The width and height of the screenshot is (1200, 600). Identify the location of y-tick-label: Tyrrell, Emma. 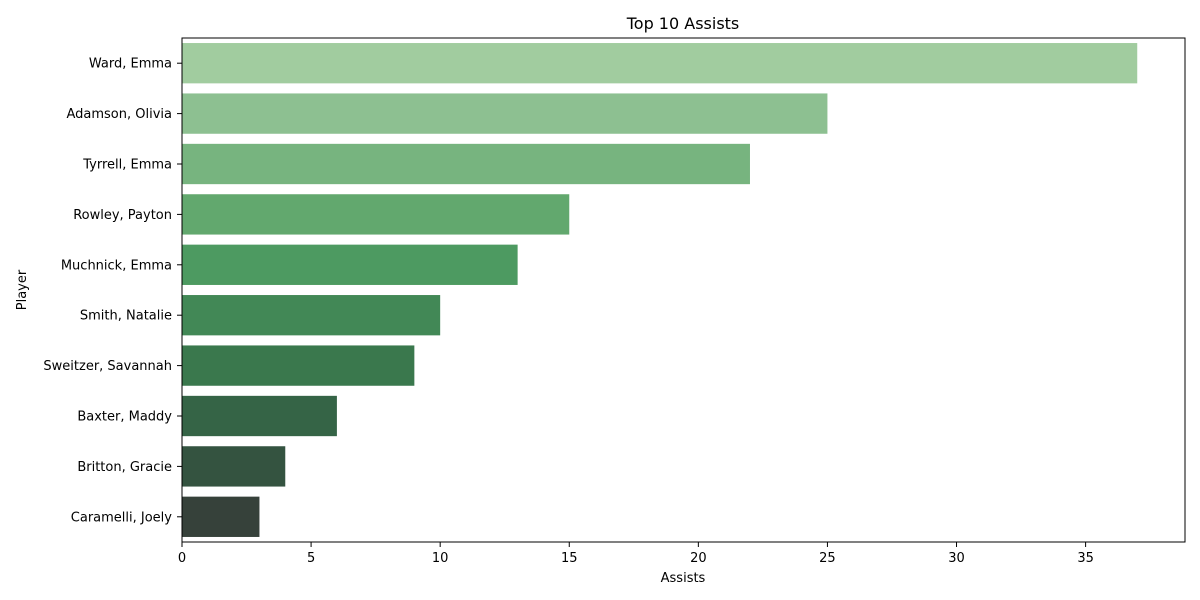
(127, 165).